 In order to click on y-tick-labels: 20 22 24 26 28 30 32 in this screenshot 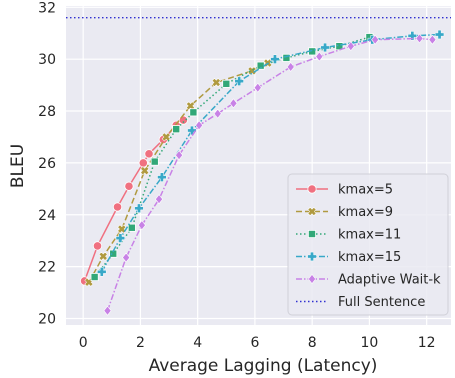, I will do `click(47, 163)`.